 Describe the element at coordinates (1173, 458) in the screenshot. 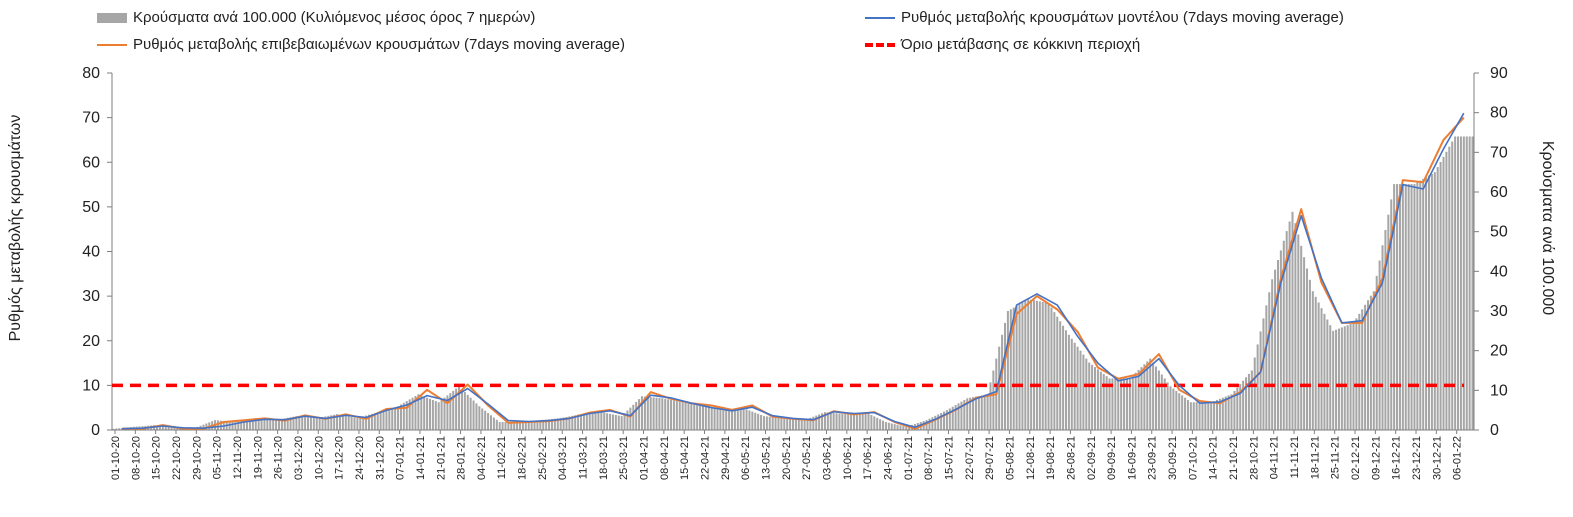

I see `x-tick-label: 30-09-21` at that location.